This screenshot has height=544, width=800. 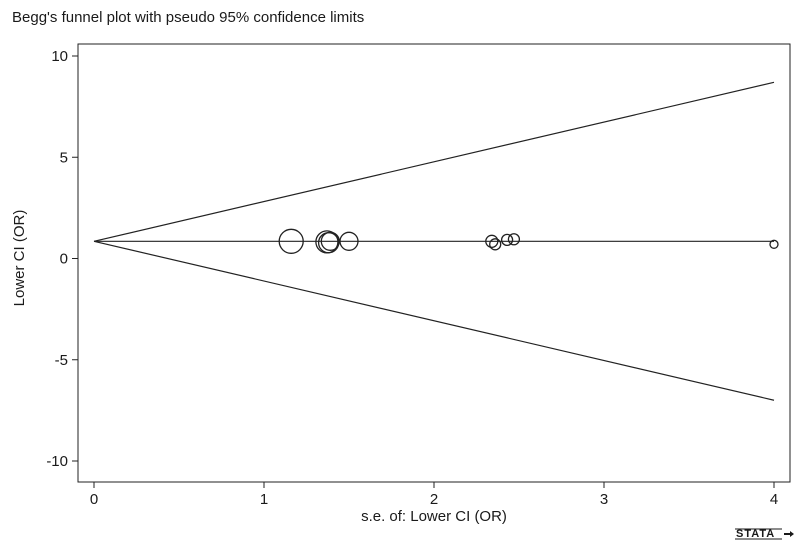 What do you see at coordinates (64, 259) in the screenshot?
I see `y-tick-label: 0` at bounding box center [64, 259].